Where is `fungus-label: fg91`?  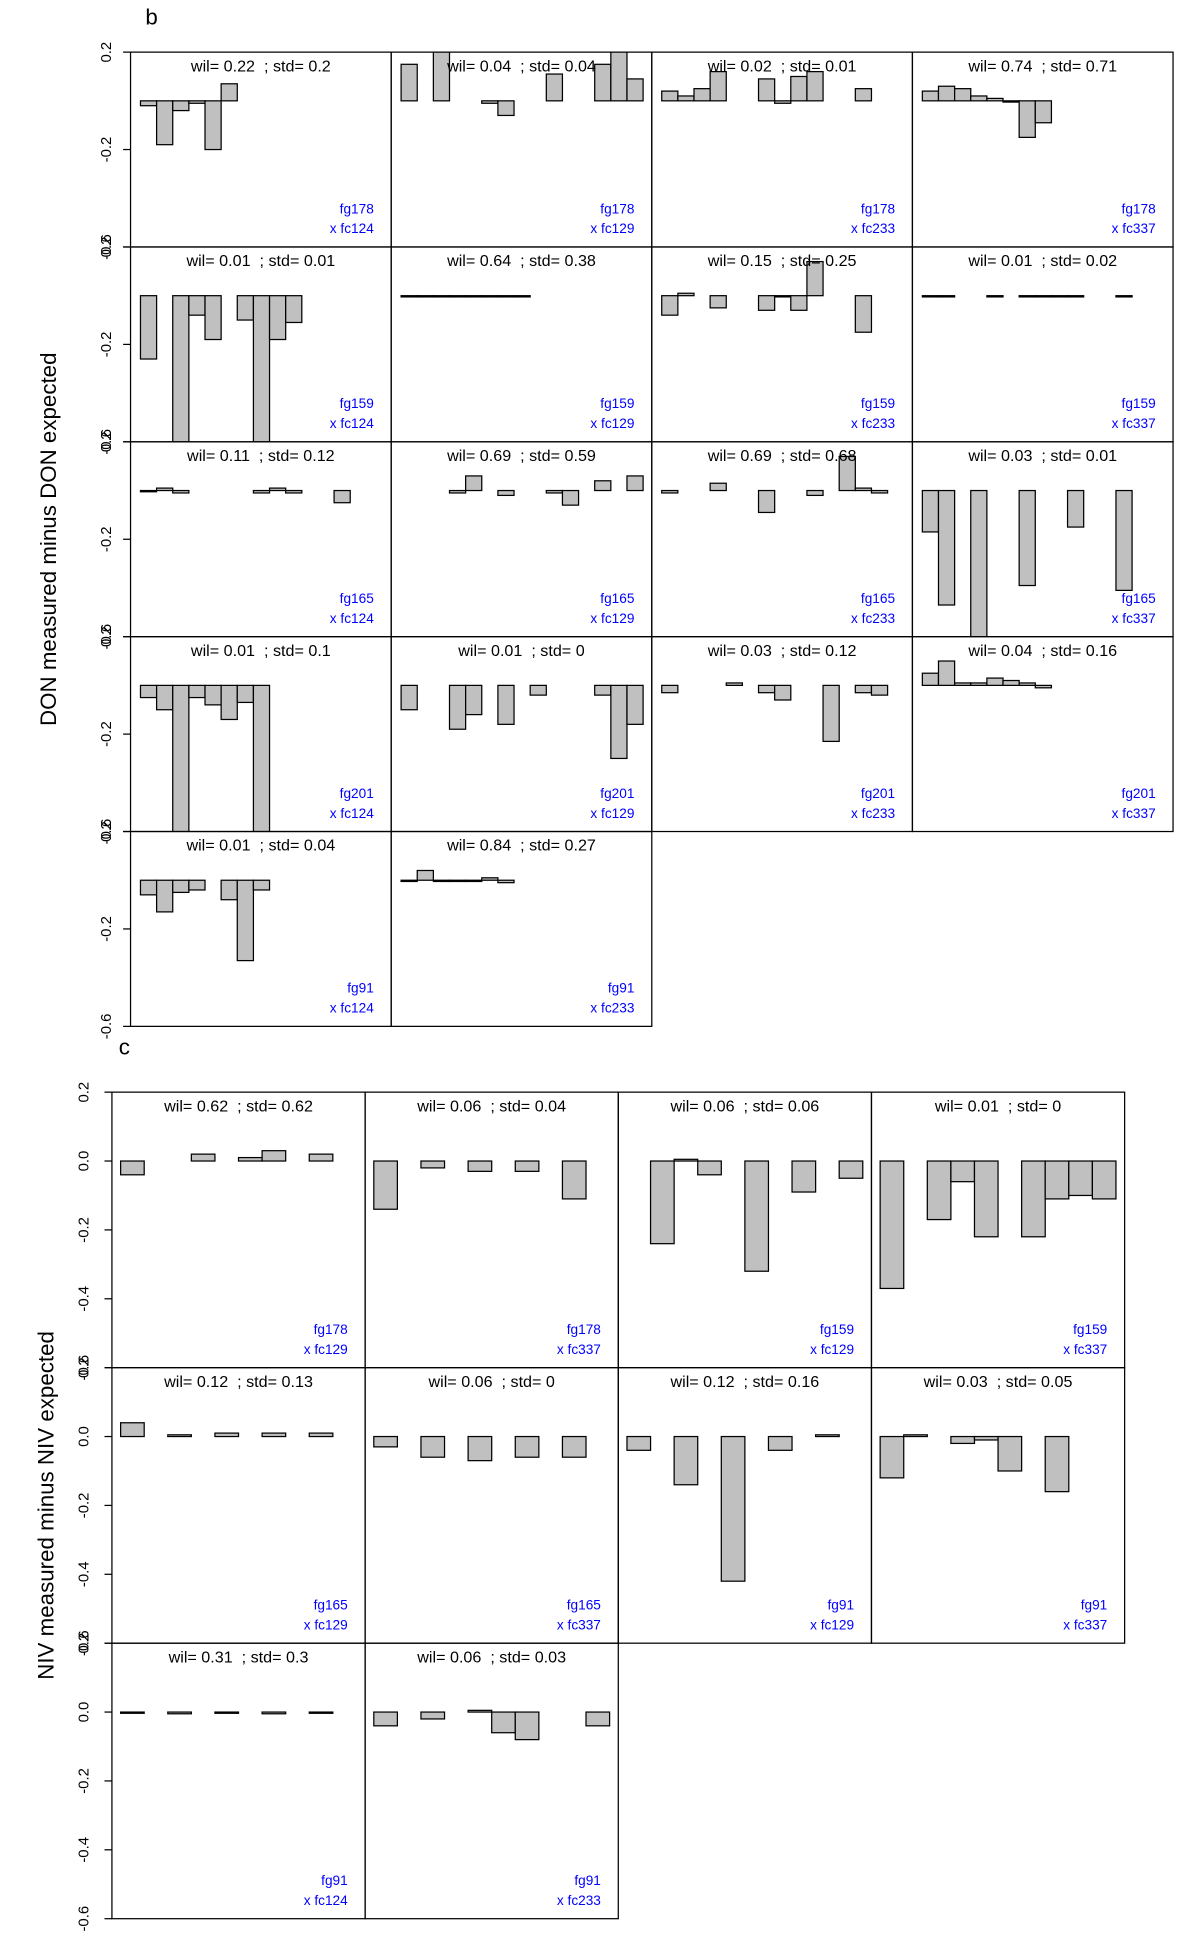 fungus-label: fg91 is located at coordinates (334, 1880).